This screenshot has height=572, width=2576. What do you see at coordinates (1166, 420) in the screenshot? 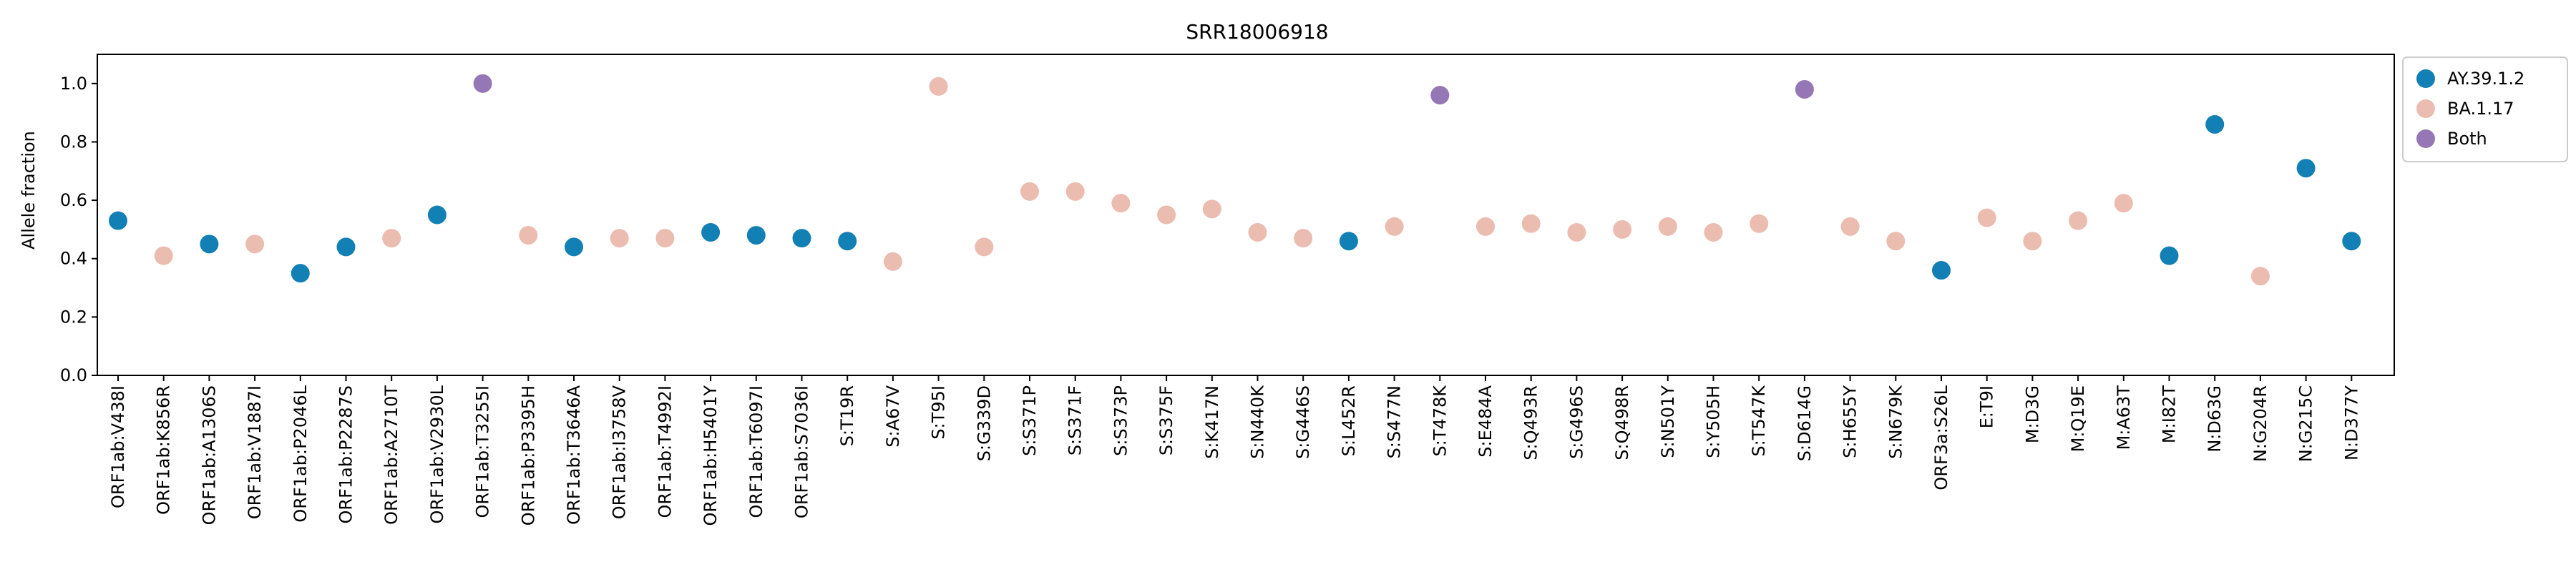
I see `x-tick-label: S:S375F` at bounding box center [1166, 420].